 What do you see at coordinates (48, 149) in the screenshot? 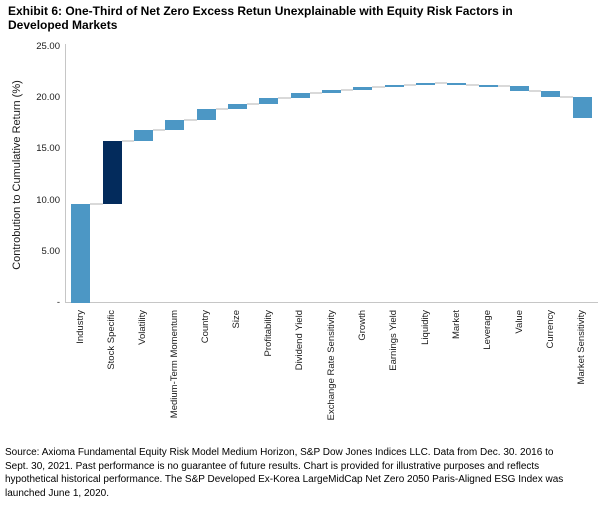
I see `y-tick-label: 15.00` at bounding box center [48, 149].